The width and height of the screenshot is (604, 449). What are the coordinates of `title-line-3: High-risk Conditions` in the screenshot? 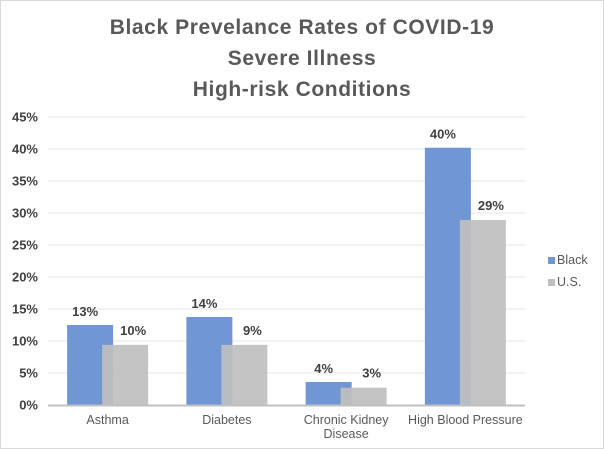 It's located at (302, 89).